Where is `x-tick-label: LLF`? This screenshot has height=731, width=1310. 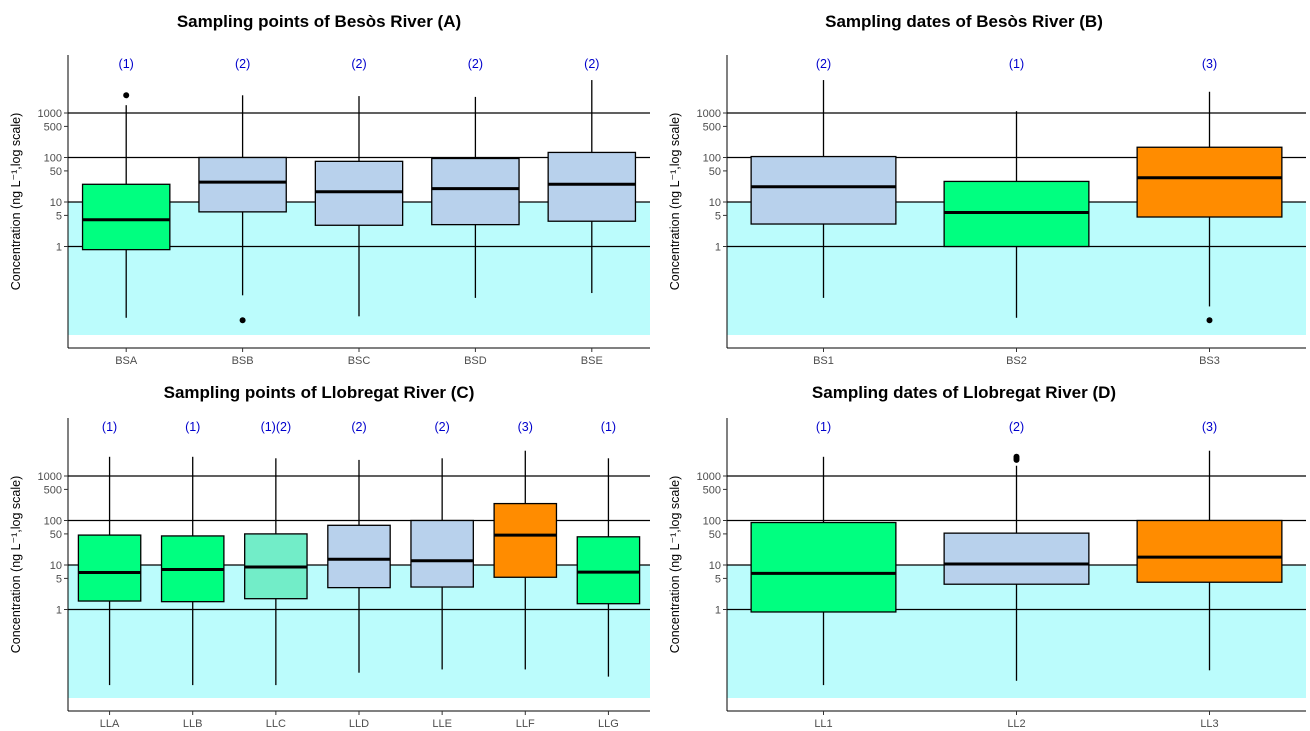
x-tick-label: LLF is located at coordinates (525, 724).